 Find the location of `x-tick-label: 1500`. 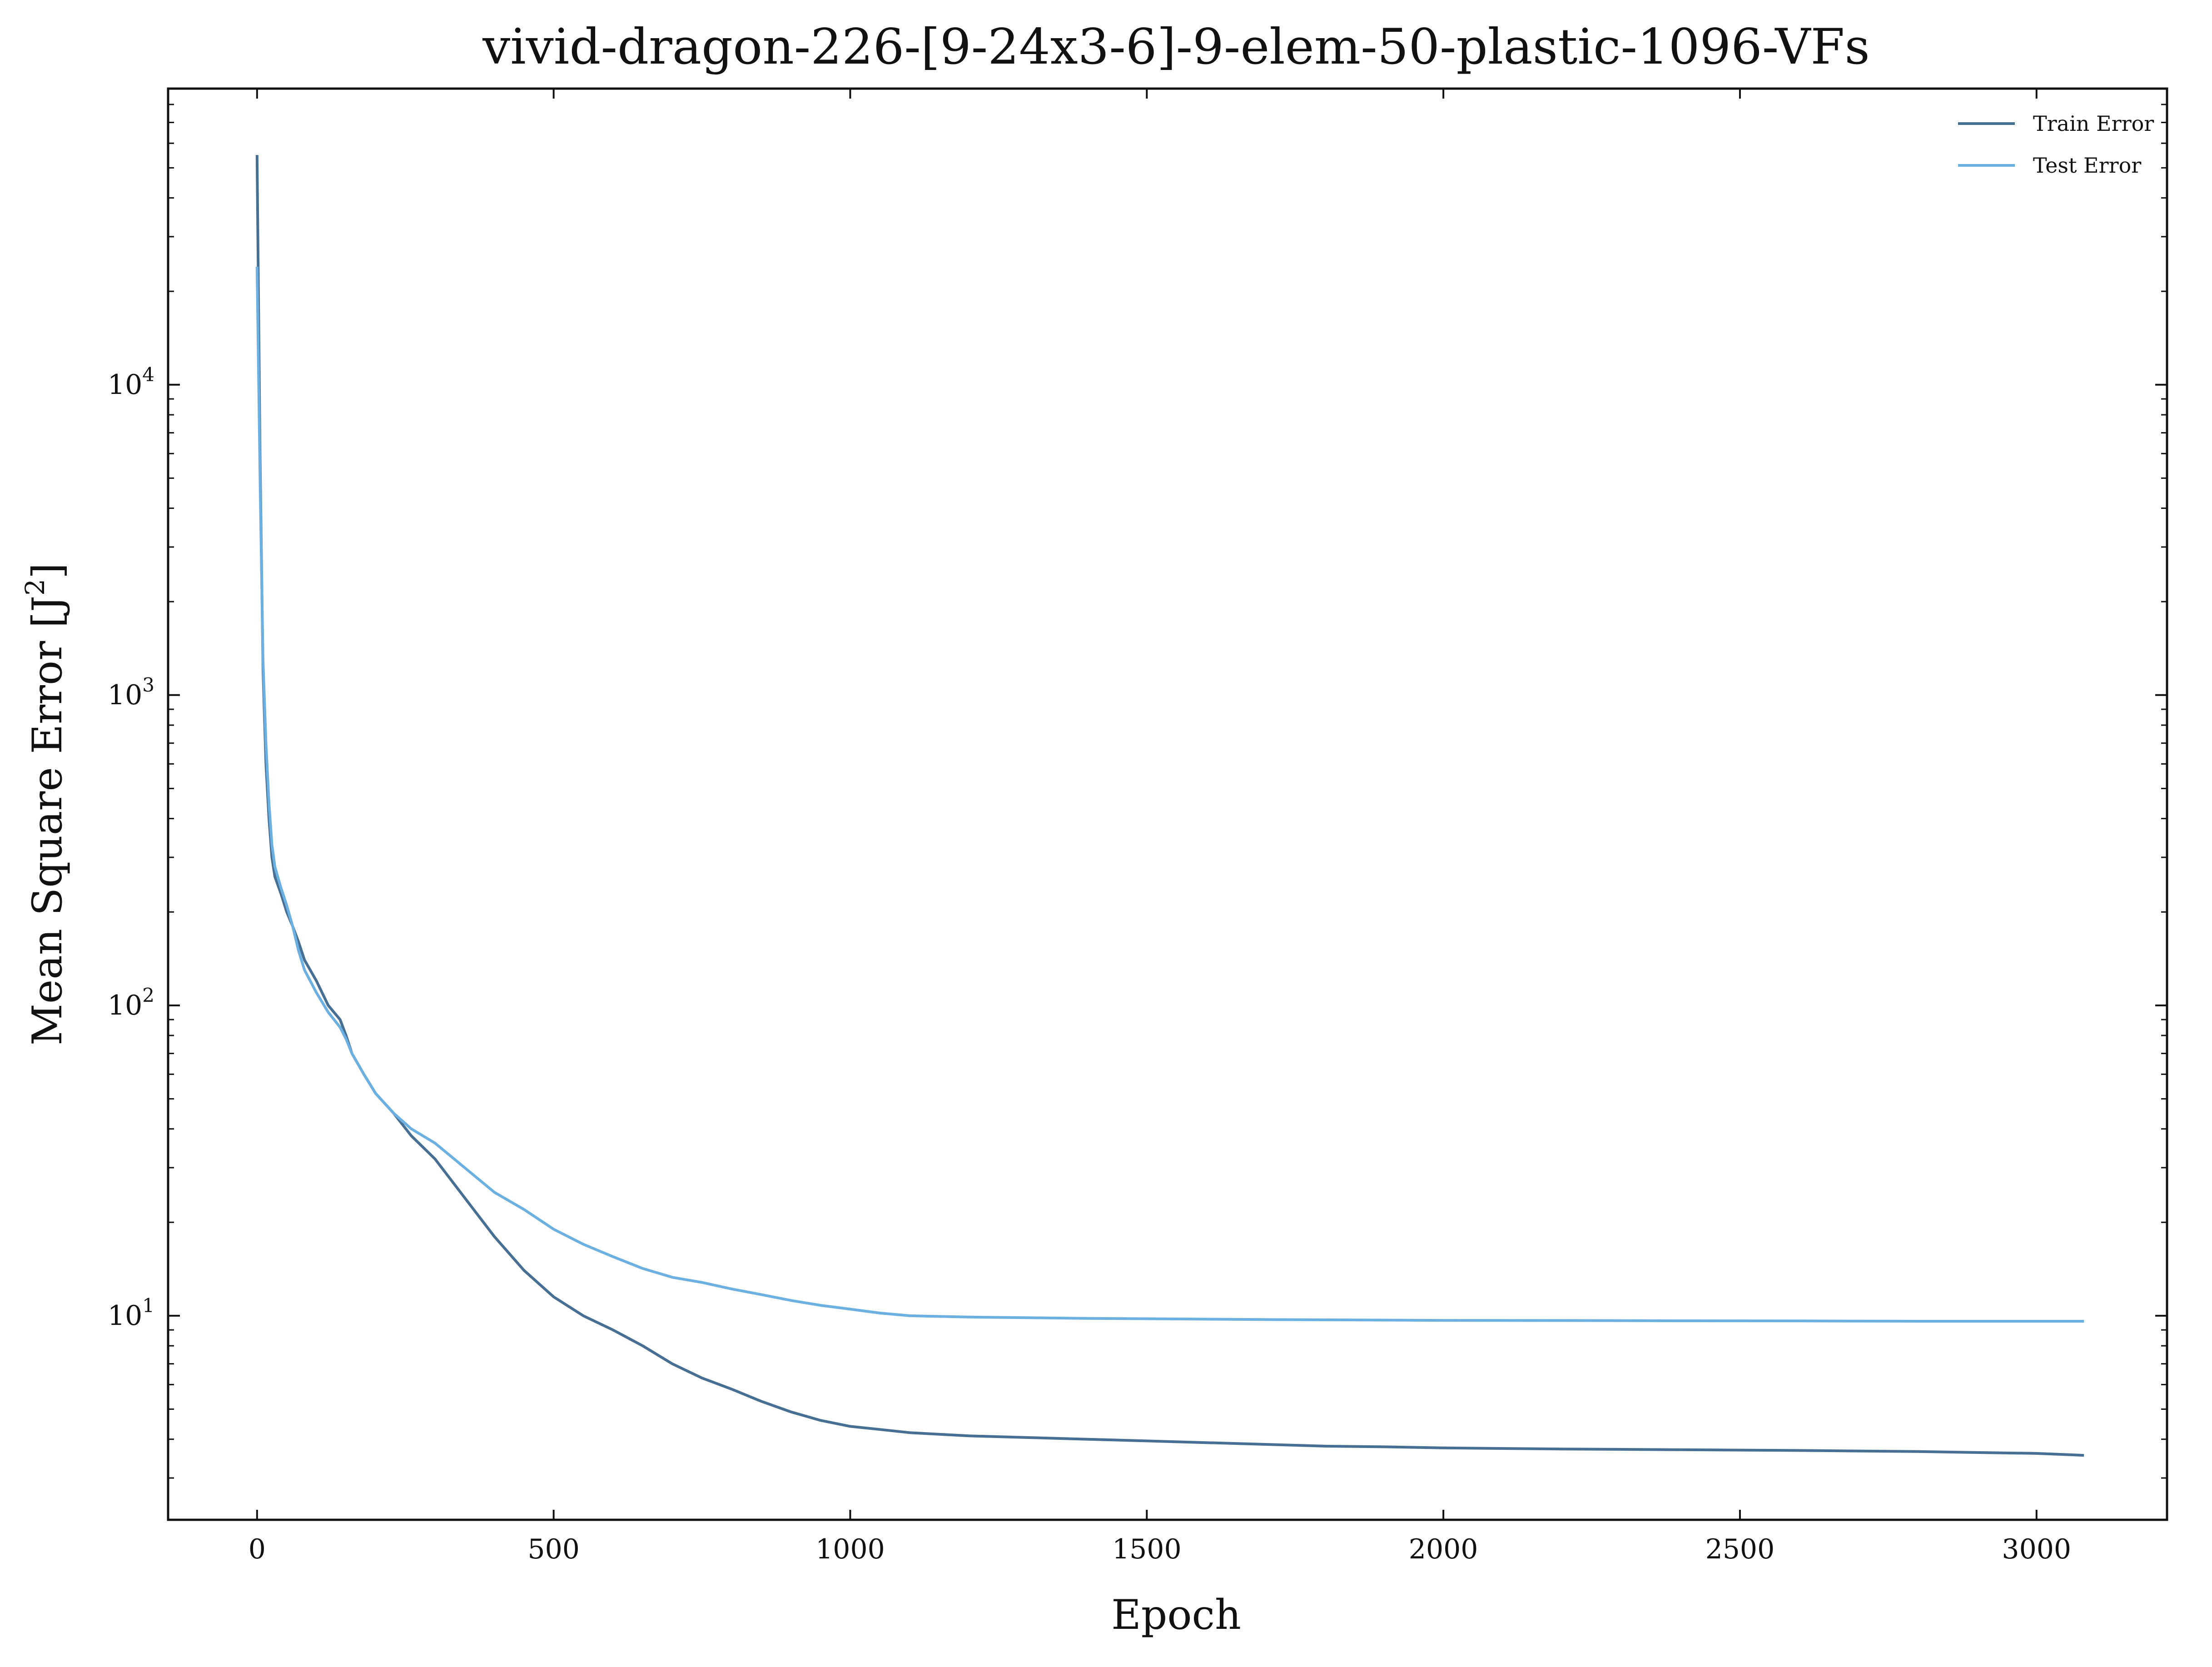

x-tick-label: 1500 is located at coordinates (1147, 1549).